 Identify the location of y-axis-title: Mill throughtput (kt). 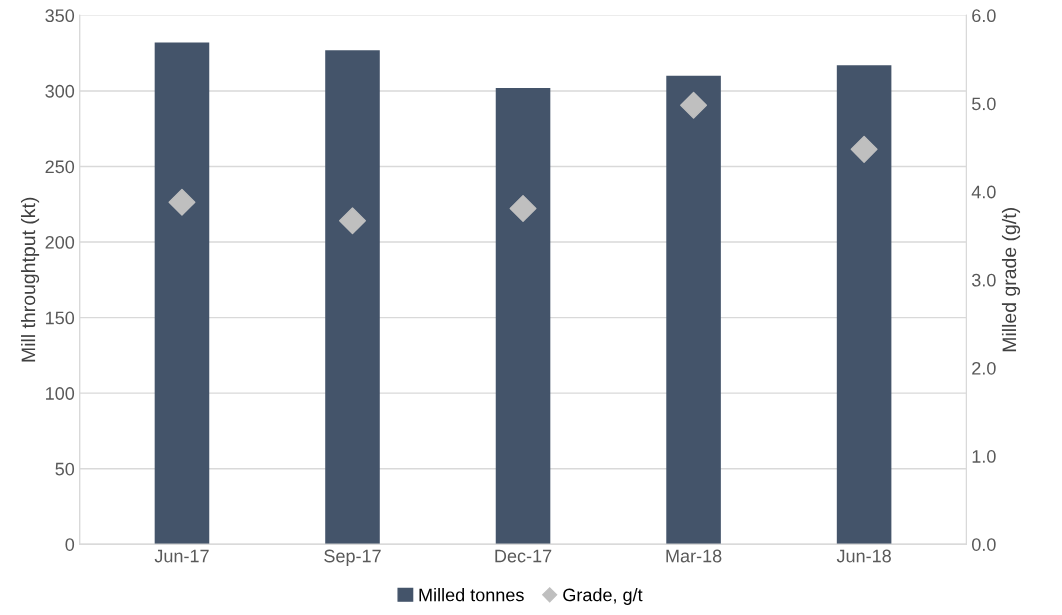
(30, 279).